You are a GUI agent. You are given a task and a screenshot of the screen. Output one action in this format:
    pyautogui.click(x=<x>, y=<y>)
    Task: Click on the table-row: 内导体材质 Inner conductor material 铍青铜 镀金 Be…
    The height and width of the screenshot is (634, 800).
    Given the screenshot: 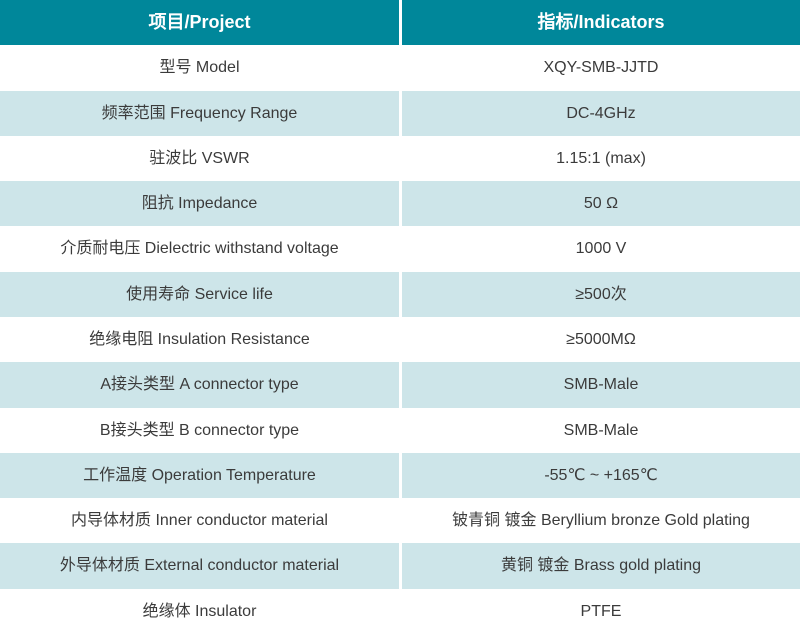 What is the action you would take?
    pyautogui.click(x=400, y=521)
    